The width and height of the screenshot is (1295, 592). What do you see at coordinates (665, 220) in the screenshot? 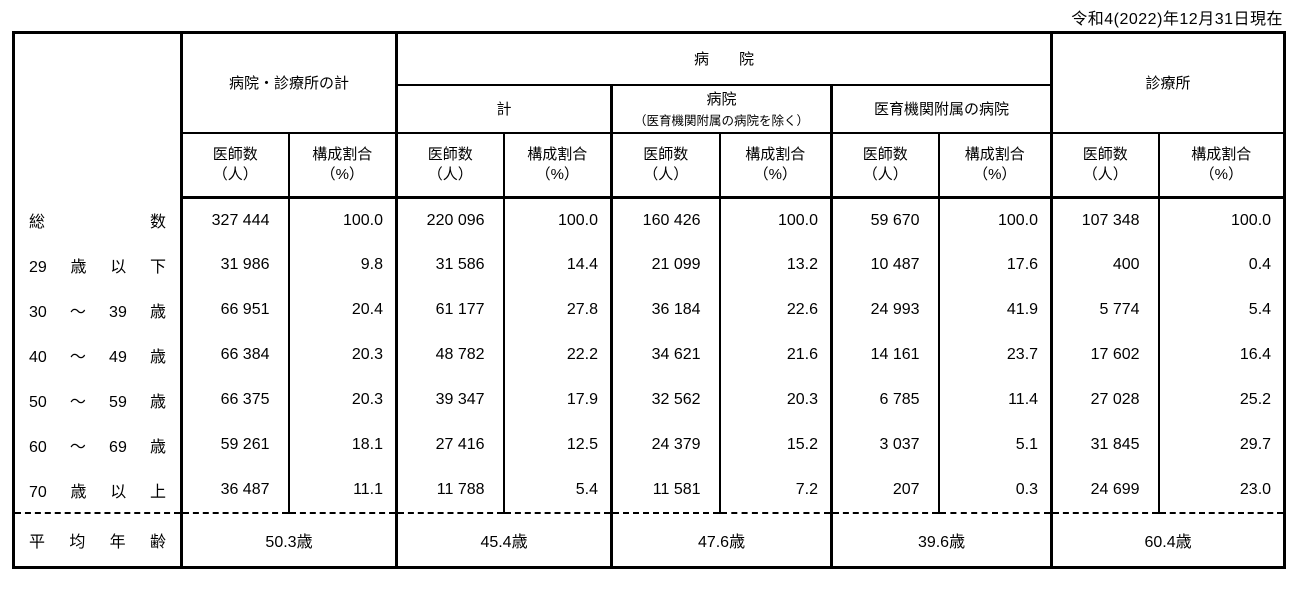
I see `count-cell: 160 426` at bounding box center [665, 220].